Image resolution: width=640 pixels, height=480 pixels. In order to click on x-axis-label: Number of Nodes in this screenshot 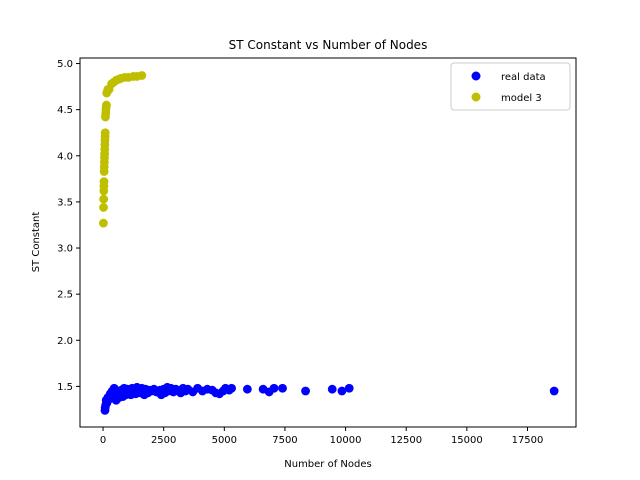, I will do `click(327, 464)`.